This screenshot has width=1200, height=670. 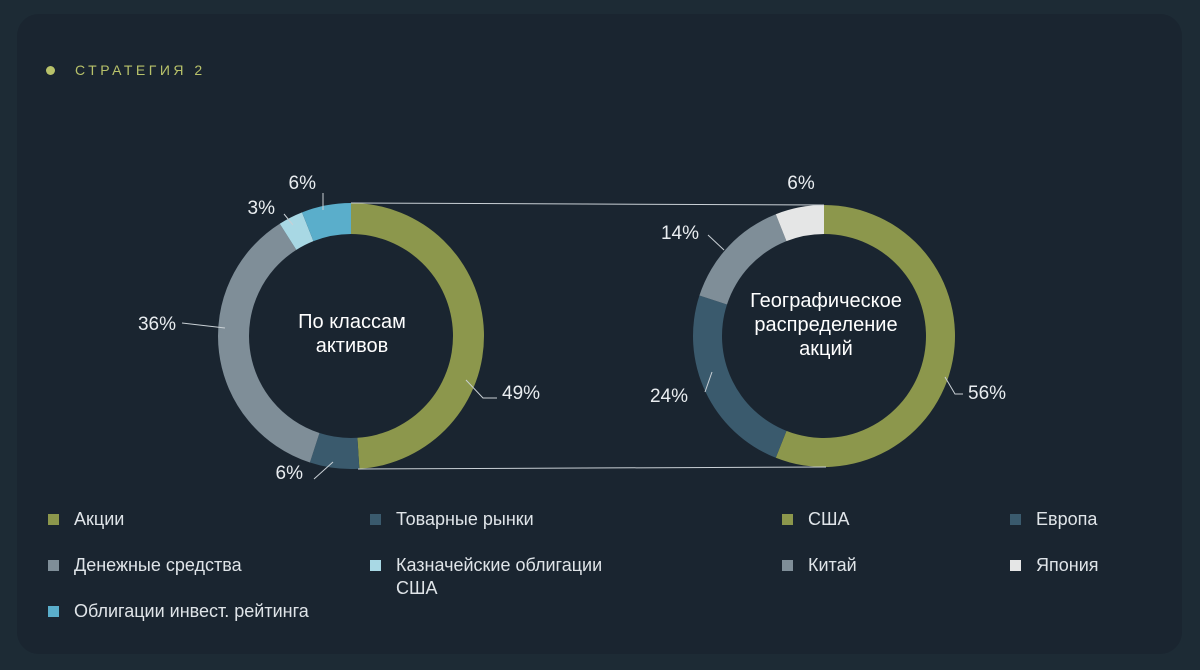 I want to click on legend-item-stocks: Акции, so click(x=86, y=519).